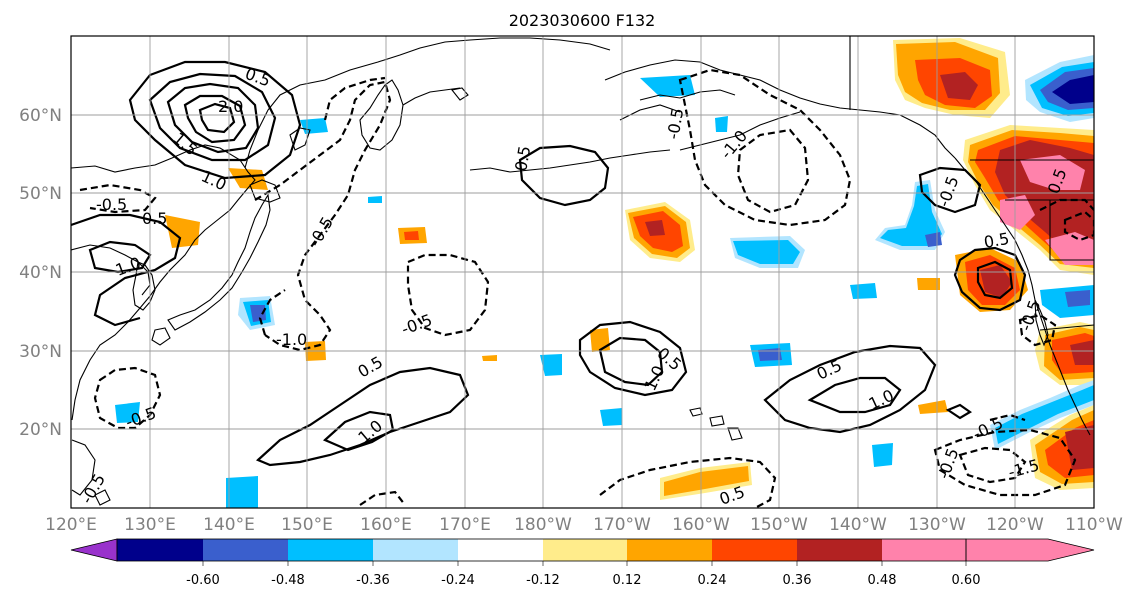 The height and width of the screenshot is (601, 1139). Describe the element at coordinates (40, 352) in the screenshot. I see `lat-label-30n: 30°N` at that location.